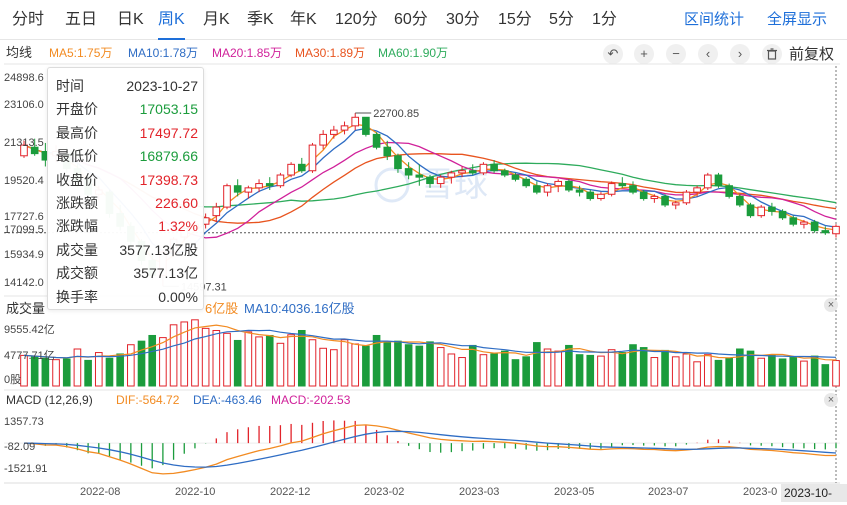 This screenshot has width=847, height=505. I want to click on macd-axis-label: -1521.91, so click(26, 469).